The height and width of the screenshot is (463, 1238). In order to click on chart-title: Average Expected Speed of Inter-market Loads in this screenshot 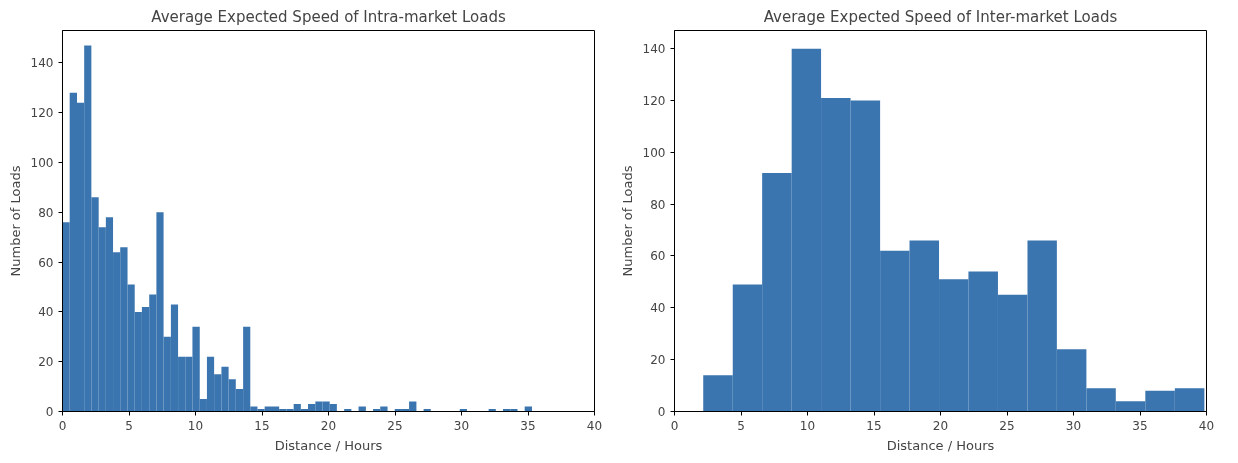, I will do `click(940, 16)`.